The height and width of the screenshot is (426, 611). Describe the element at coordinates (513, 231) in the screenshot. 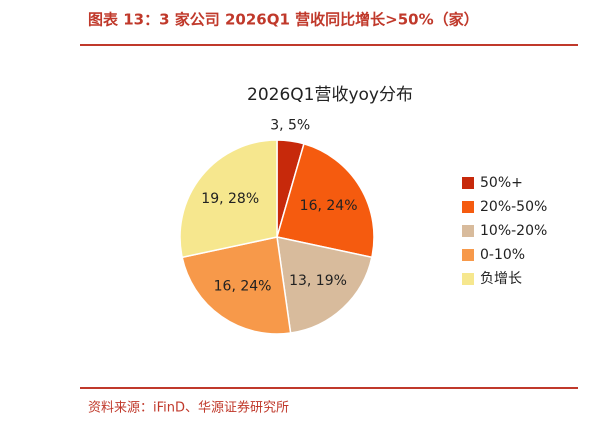

I see `legend-label: 10%-20%` at that location.